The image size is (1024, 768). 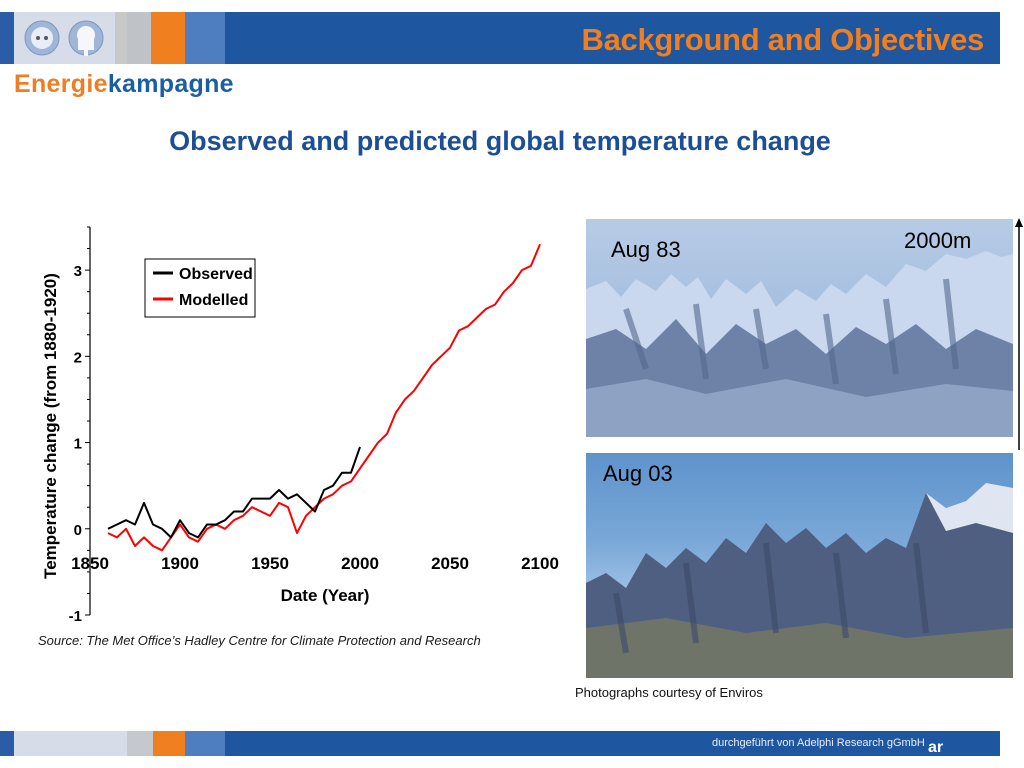 I want to click on power-plug-icon, so click(x=86, y=38).